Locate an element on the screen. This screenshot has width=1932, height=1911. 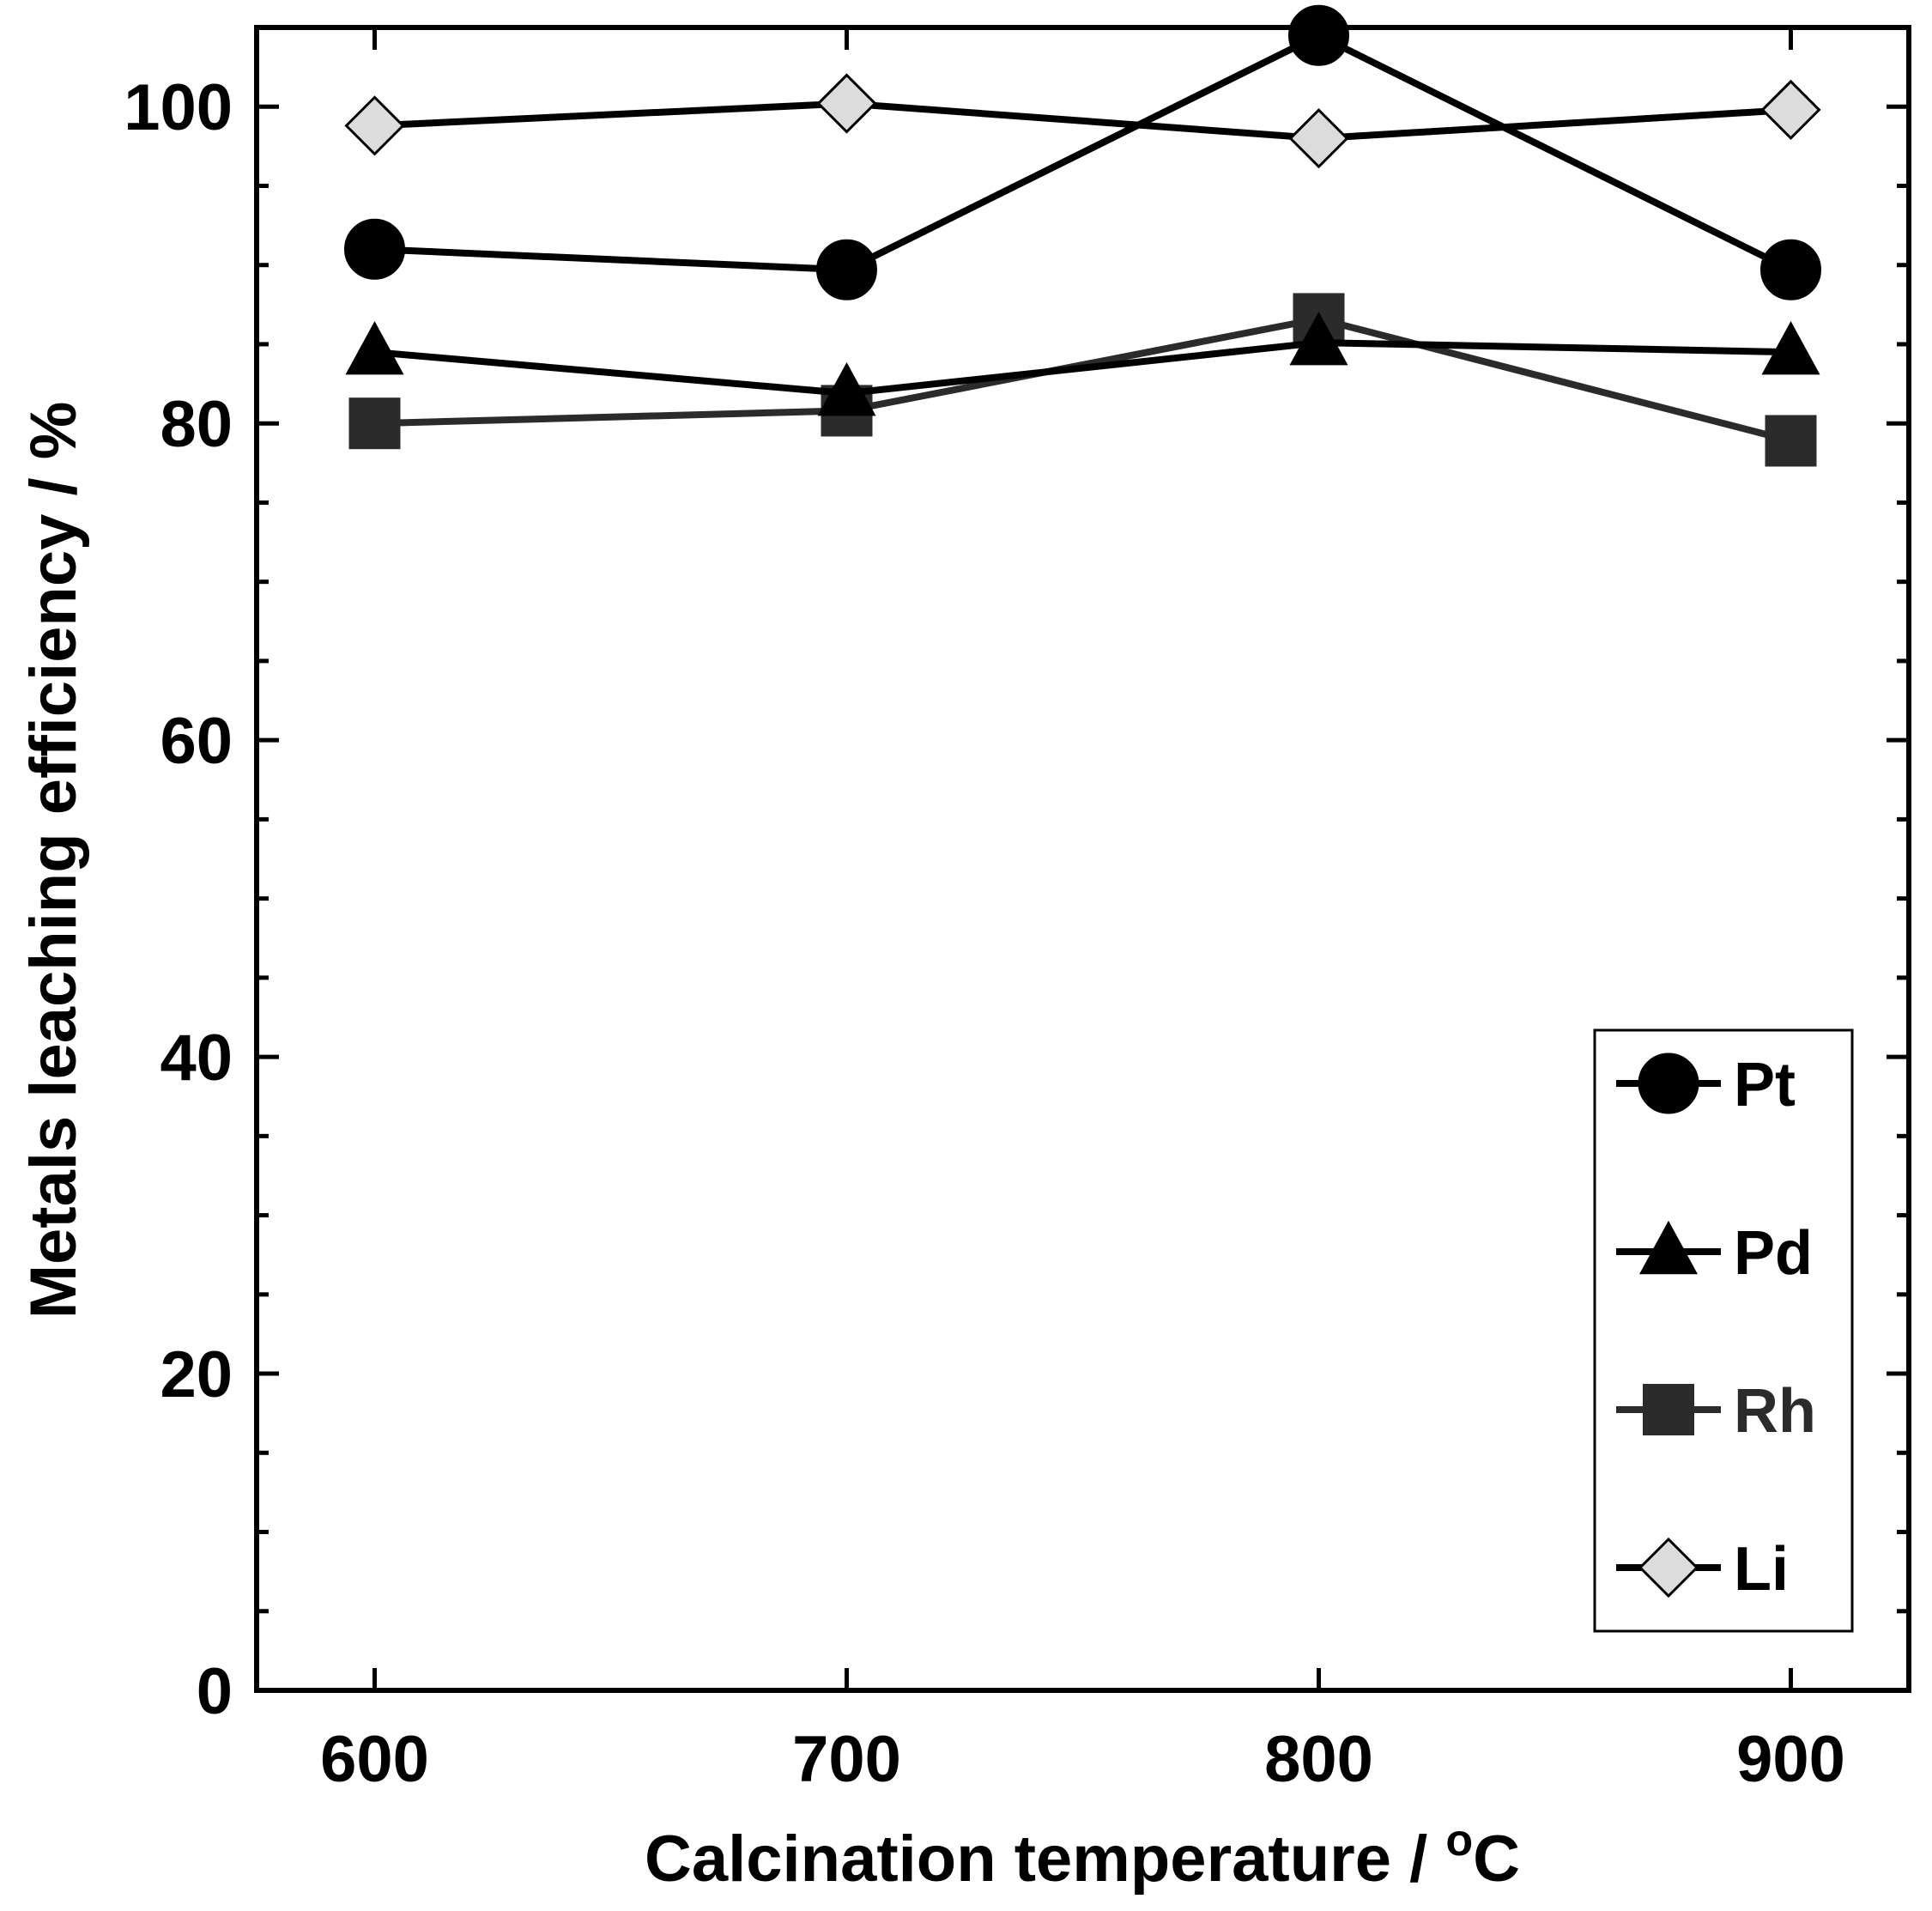
y-tick-label: 60 is located at coordinates (197, 741).